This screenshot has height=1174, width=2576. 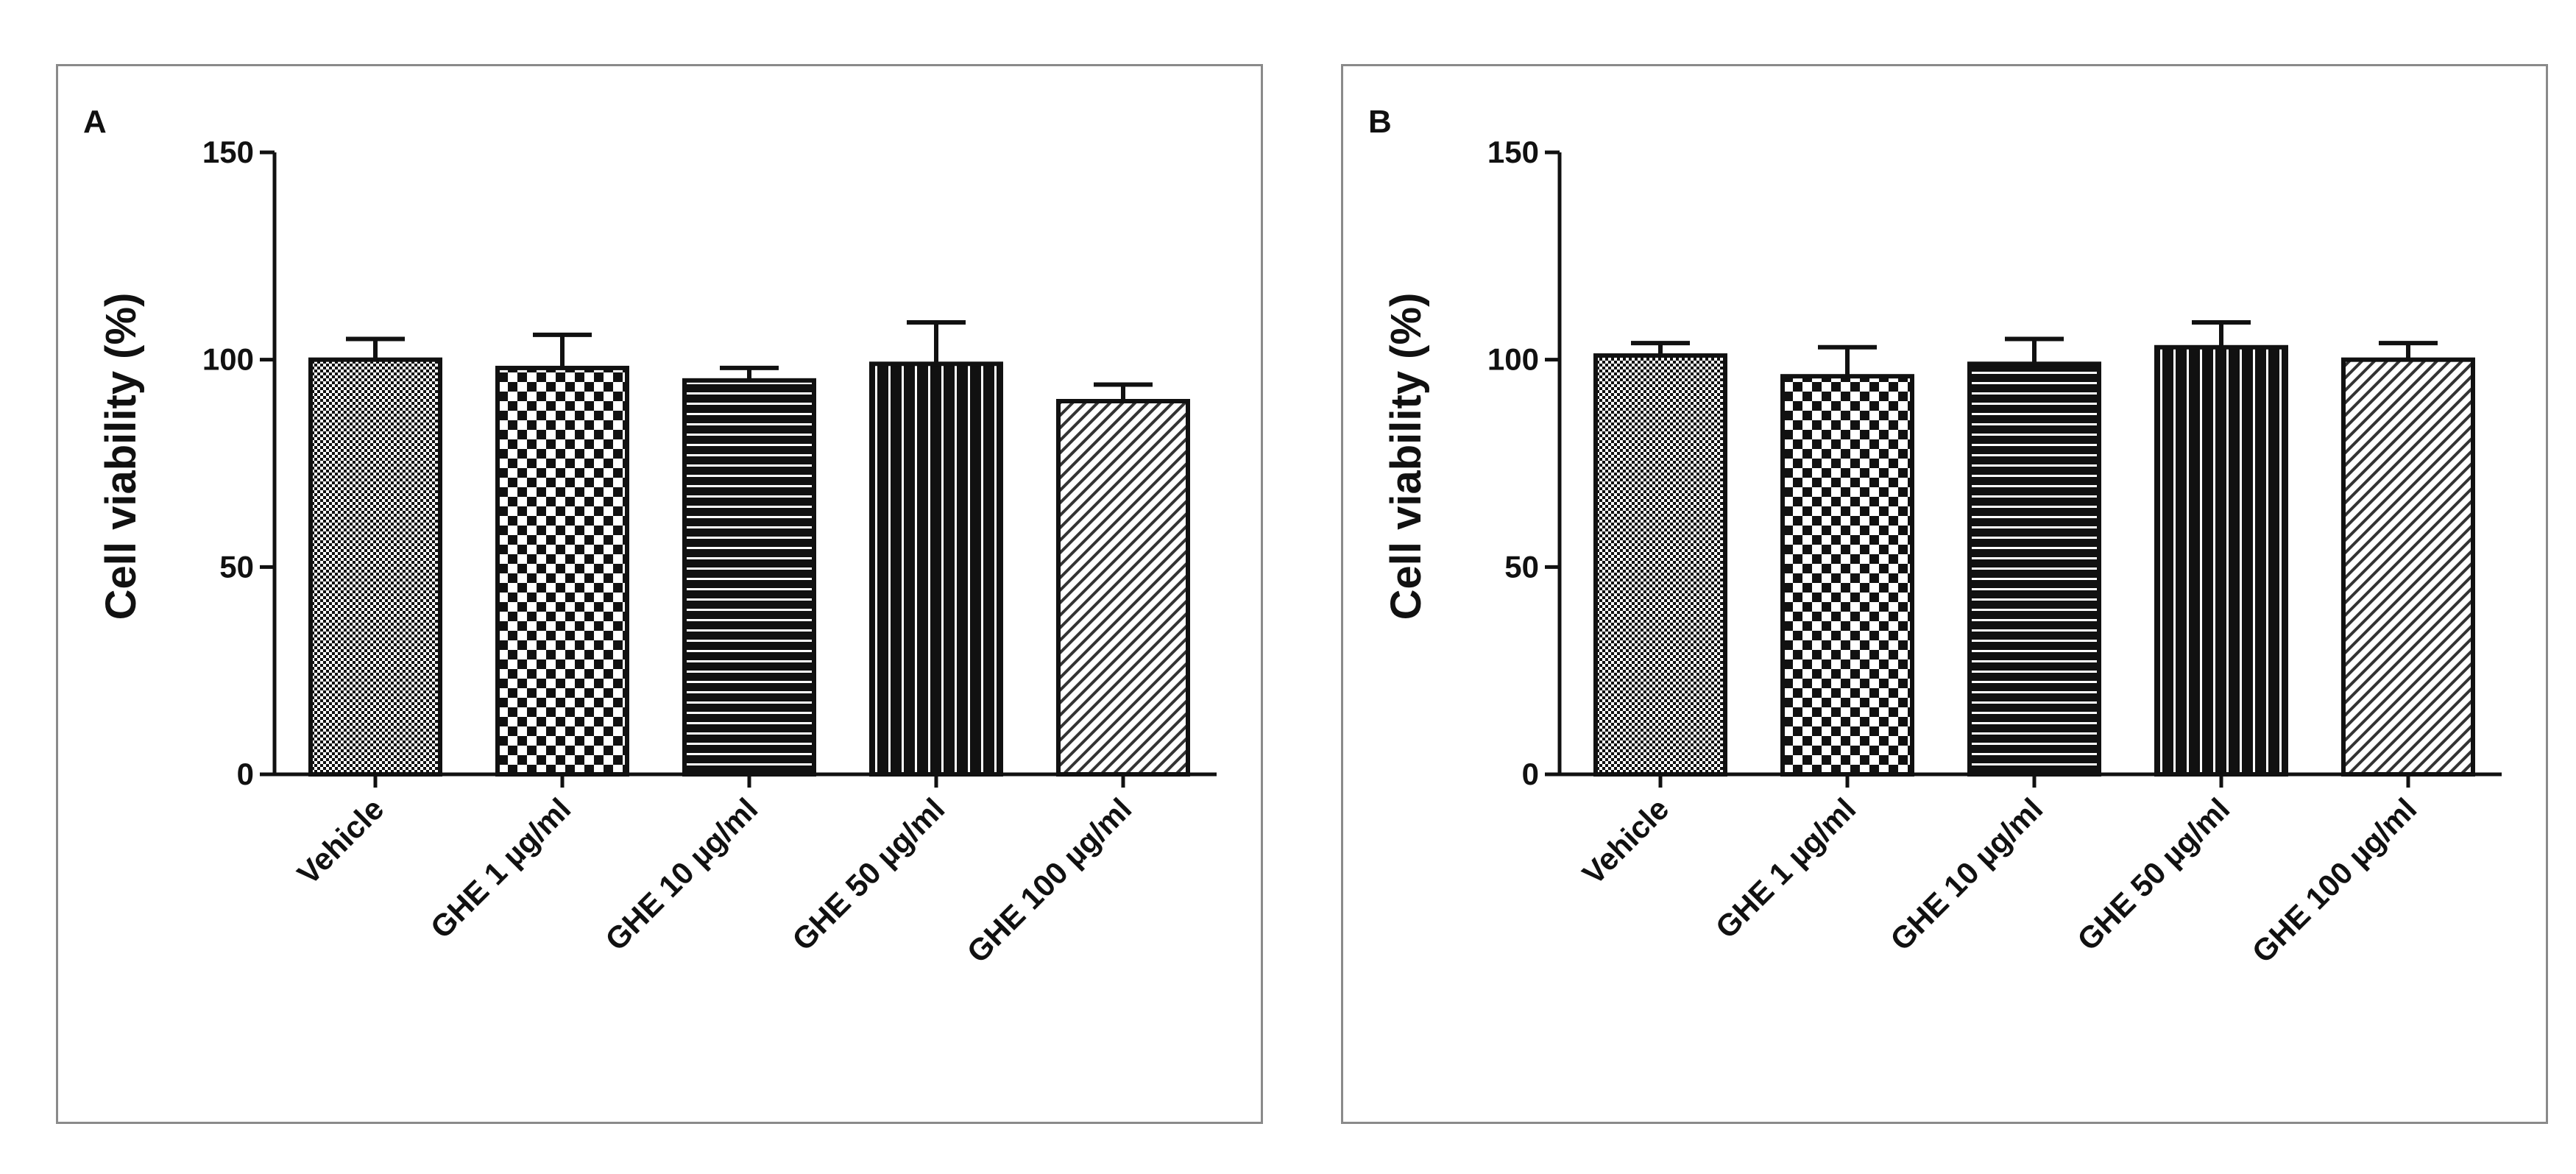 I want to click on panel-label: A, so click(x=95, y=122).